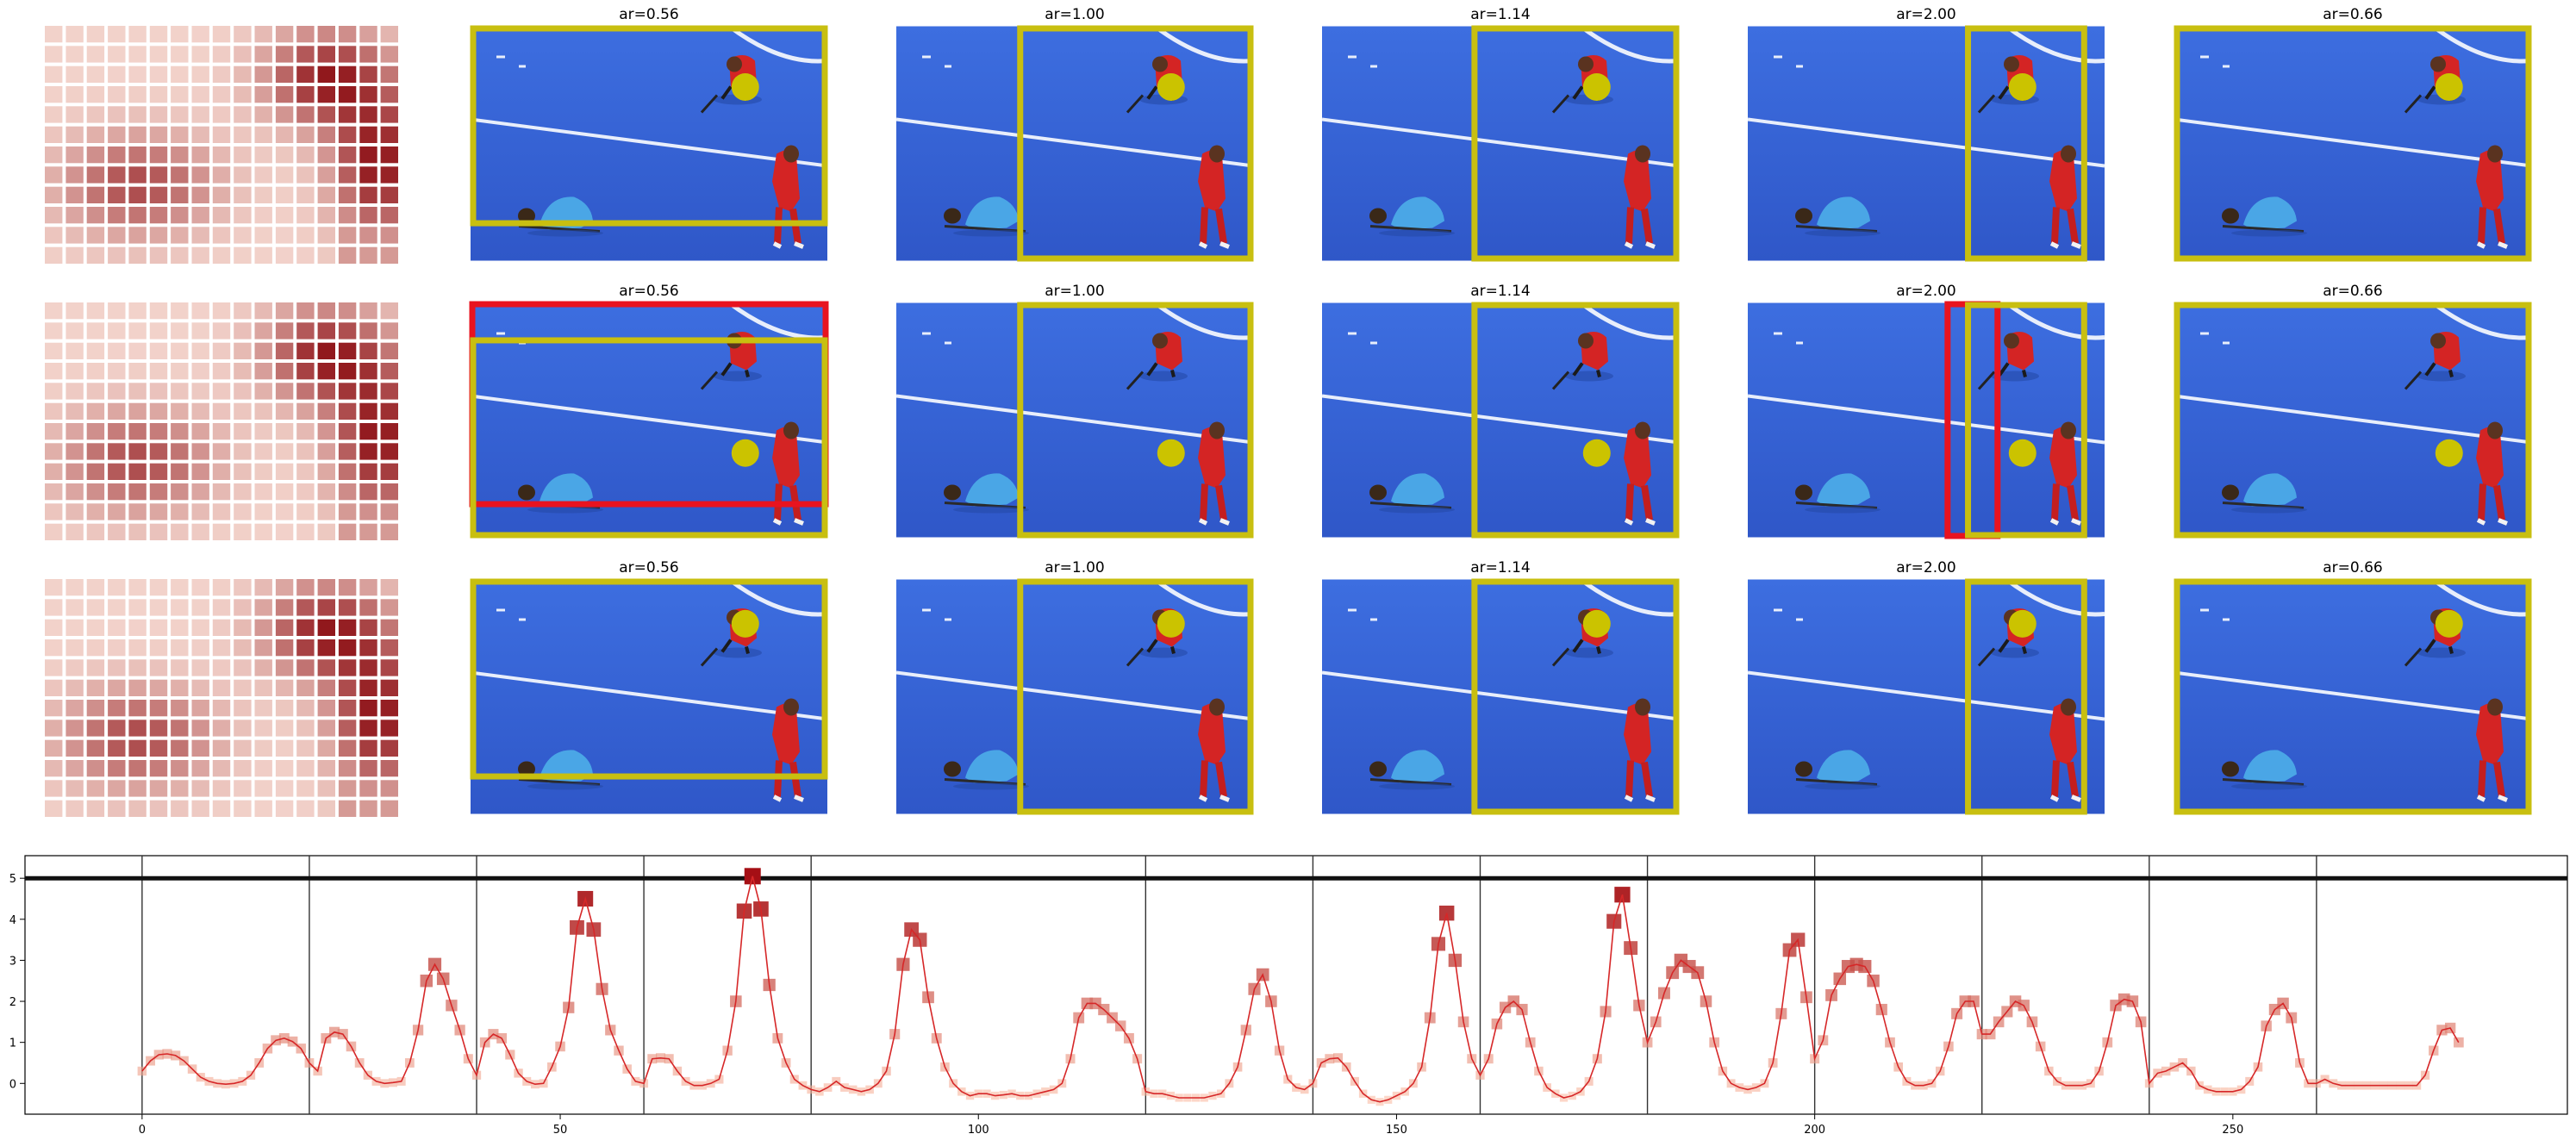  I want to click on x-tick-label: 100, so click(978, 1129).